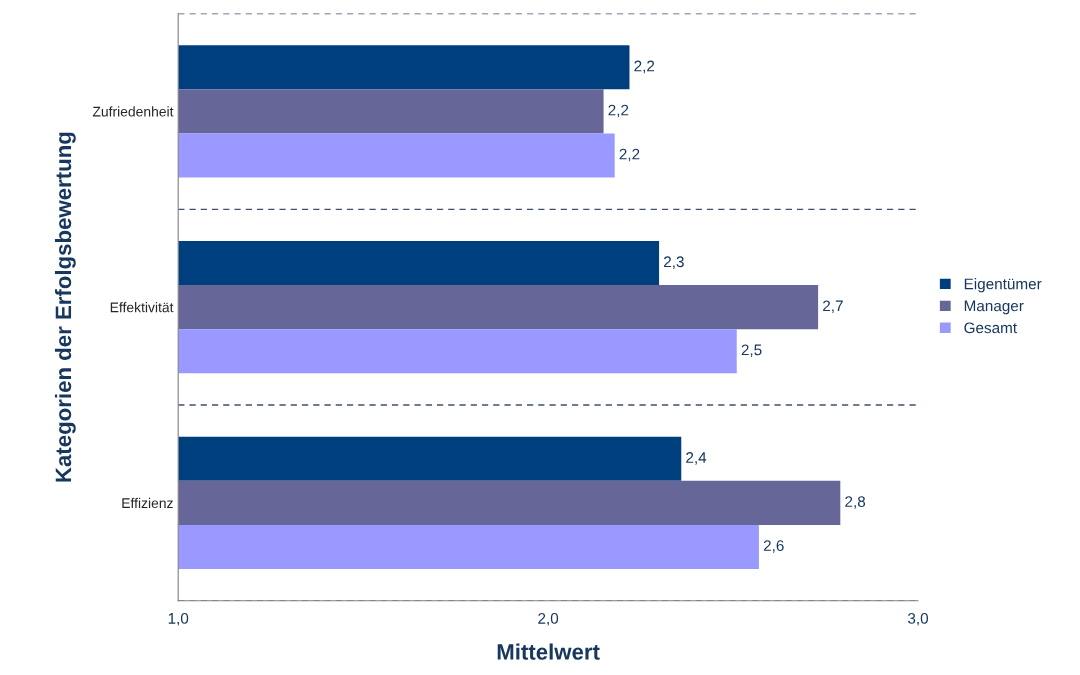 The height and width of the screenshot is (675, 1080). What do you see at coordinates (548, 619) in the screenshot?
I see `x-tick-label: 2,0` at bounding box center [548, 619].